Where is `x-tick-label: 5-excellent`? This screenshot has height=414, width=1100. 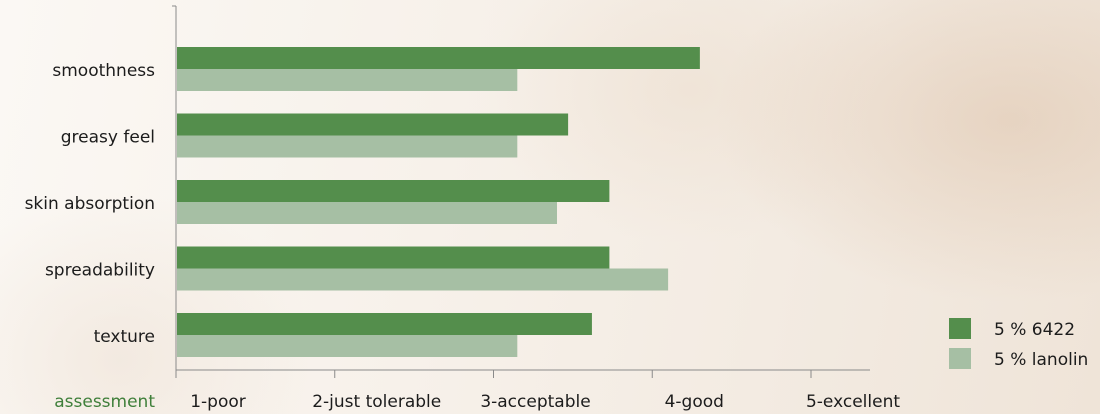
x-tick-label: 5-excellent is located at coordinates (853, 402).